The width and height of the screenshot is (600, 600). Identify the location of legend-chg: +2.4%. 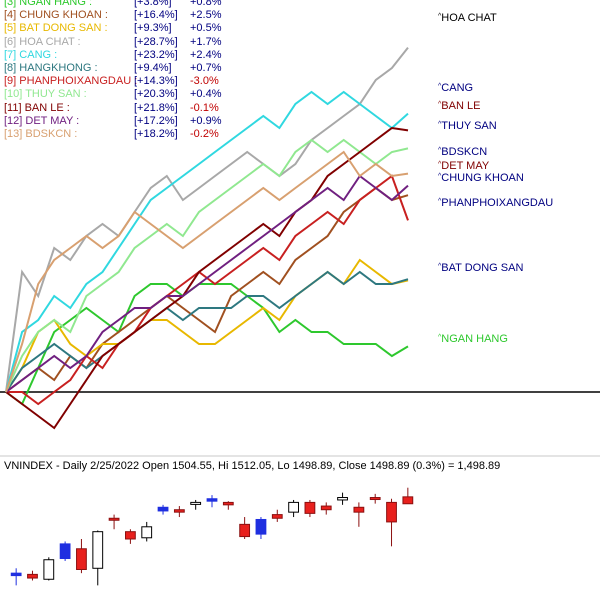
(206, 54).